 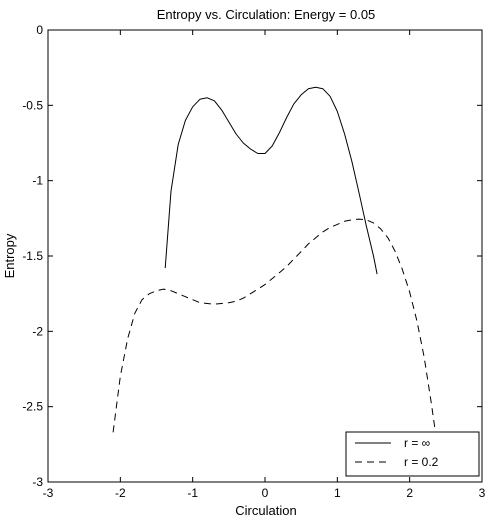 I want to click on chart-title: Entropy vs. Circulation: Energy = 0.05, so click(x=266, y=14).